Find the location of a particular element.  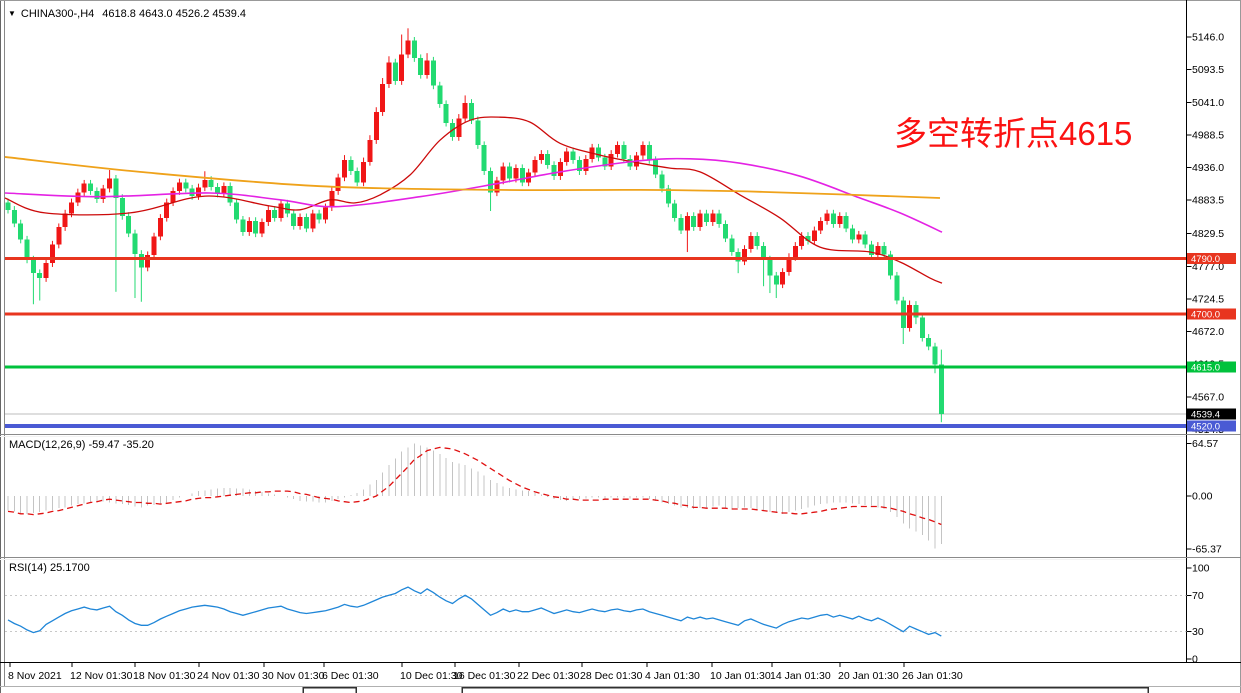

rsi-panel: 100 70 30 0 is located at coordinates (607, 614).